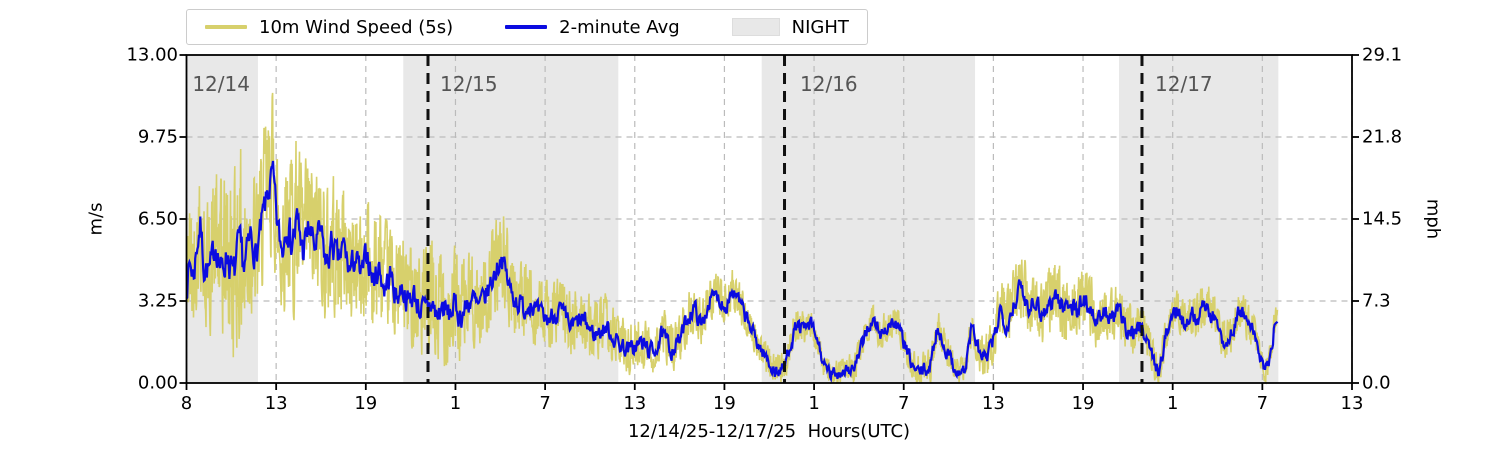 The image size is (1500, 450). I want to click on y-tick-label-right: 0.0, so click(1376, 383).